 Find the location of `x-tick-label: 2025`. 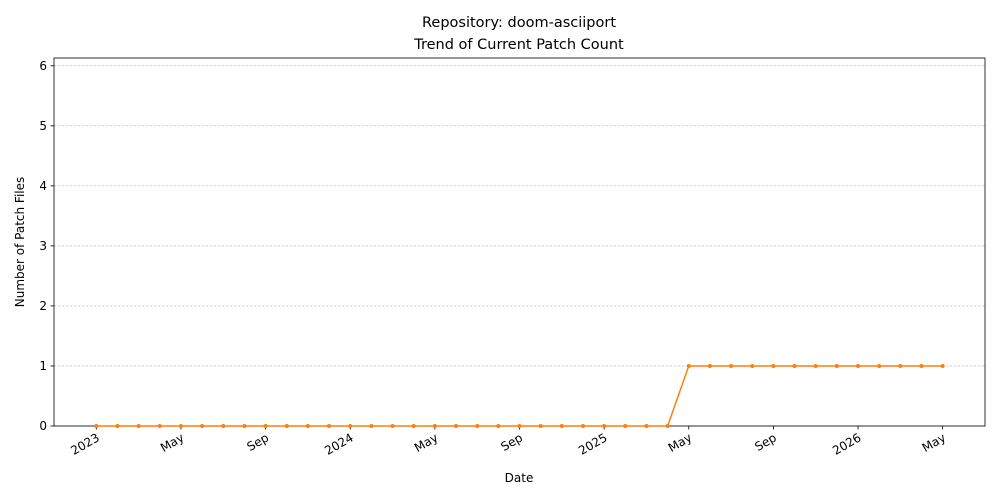

x-tick-label: 2025 is located at coordinates (592, 443).